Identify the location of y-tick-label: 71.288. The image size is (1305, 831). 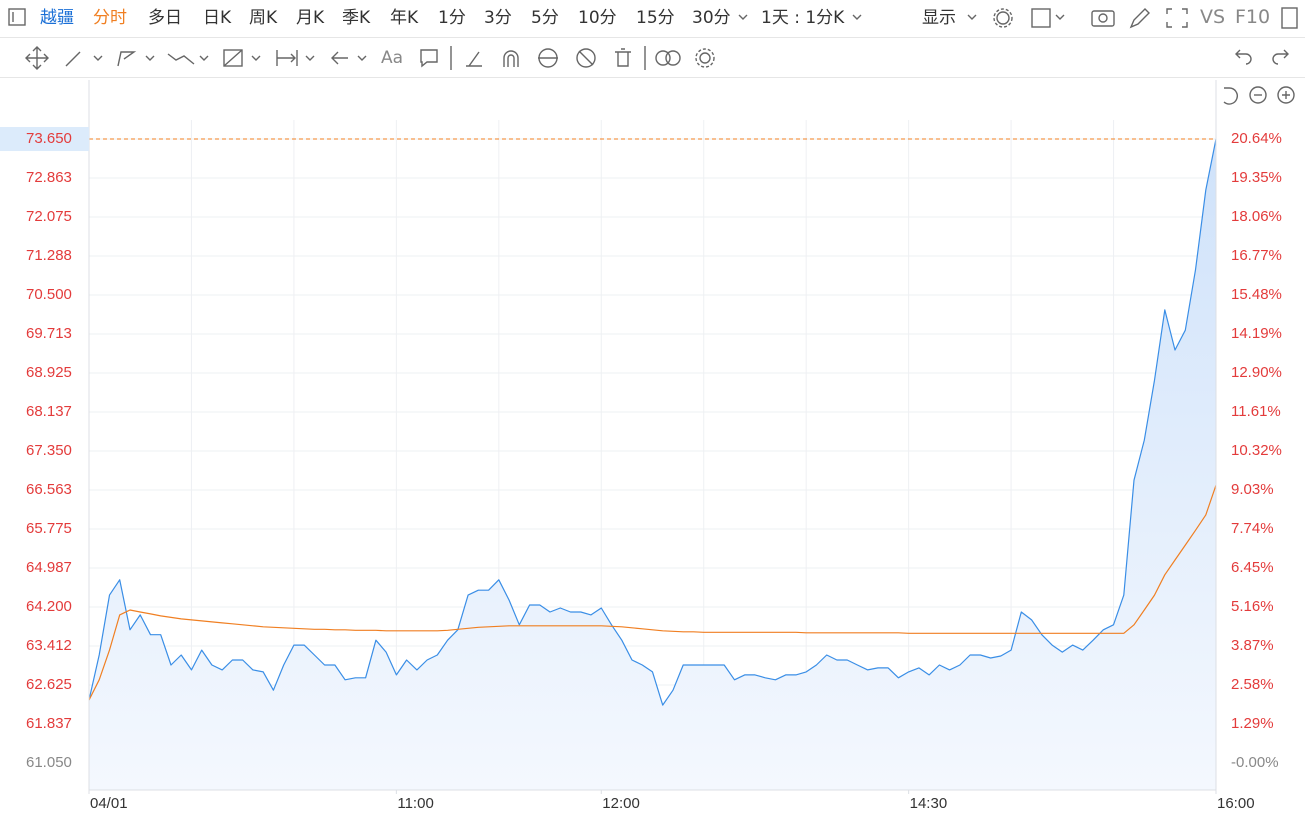
(49, 255).